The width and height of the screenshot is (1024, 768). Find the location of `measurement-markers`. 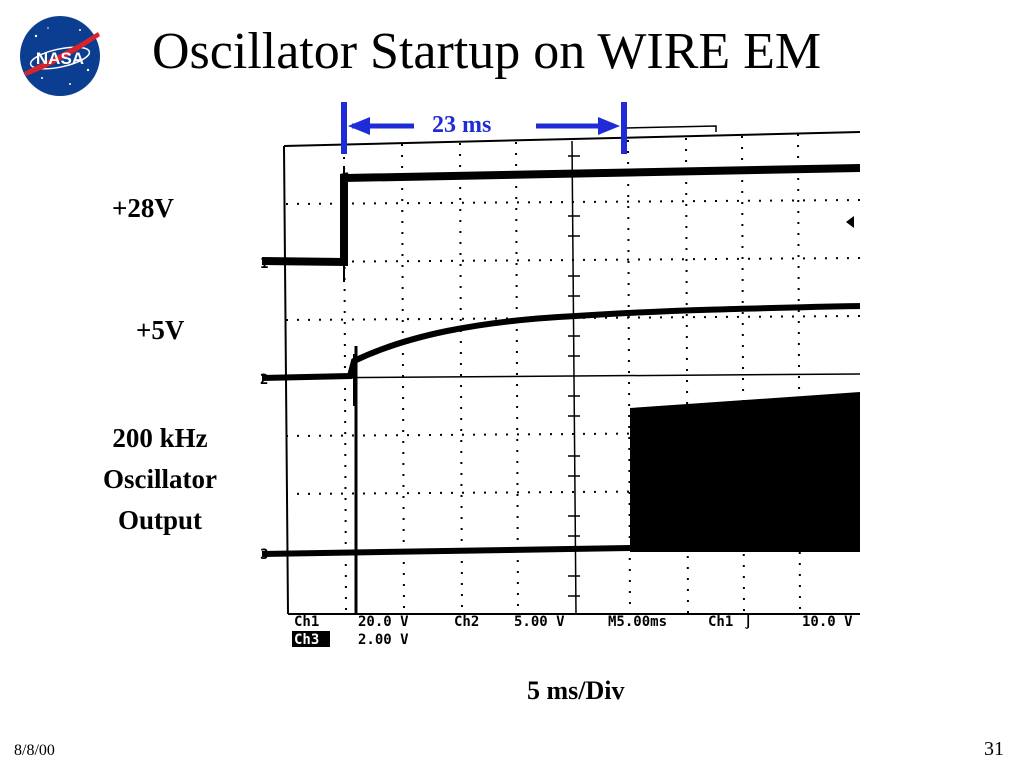

measurement-markers is located at coordinates (484, 128).